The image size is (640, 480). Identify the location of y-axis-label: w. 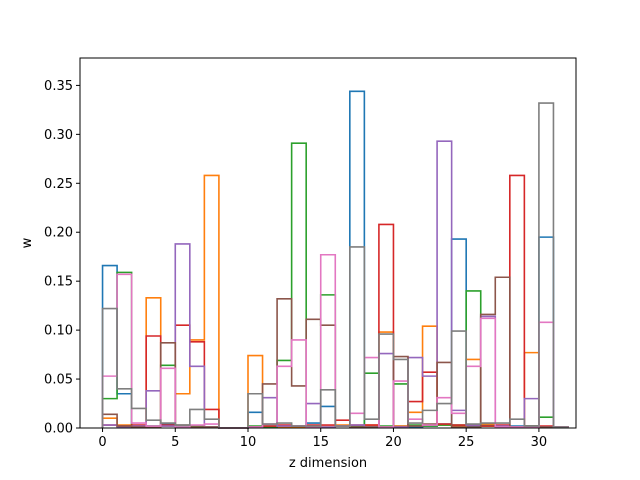
(27, 242).